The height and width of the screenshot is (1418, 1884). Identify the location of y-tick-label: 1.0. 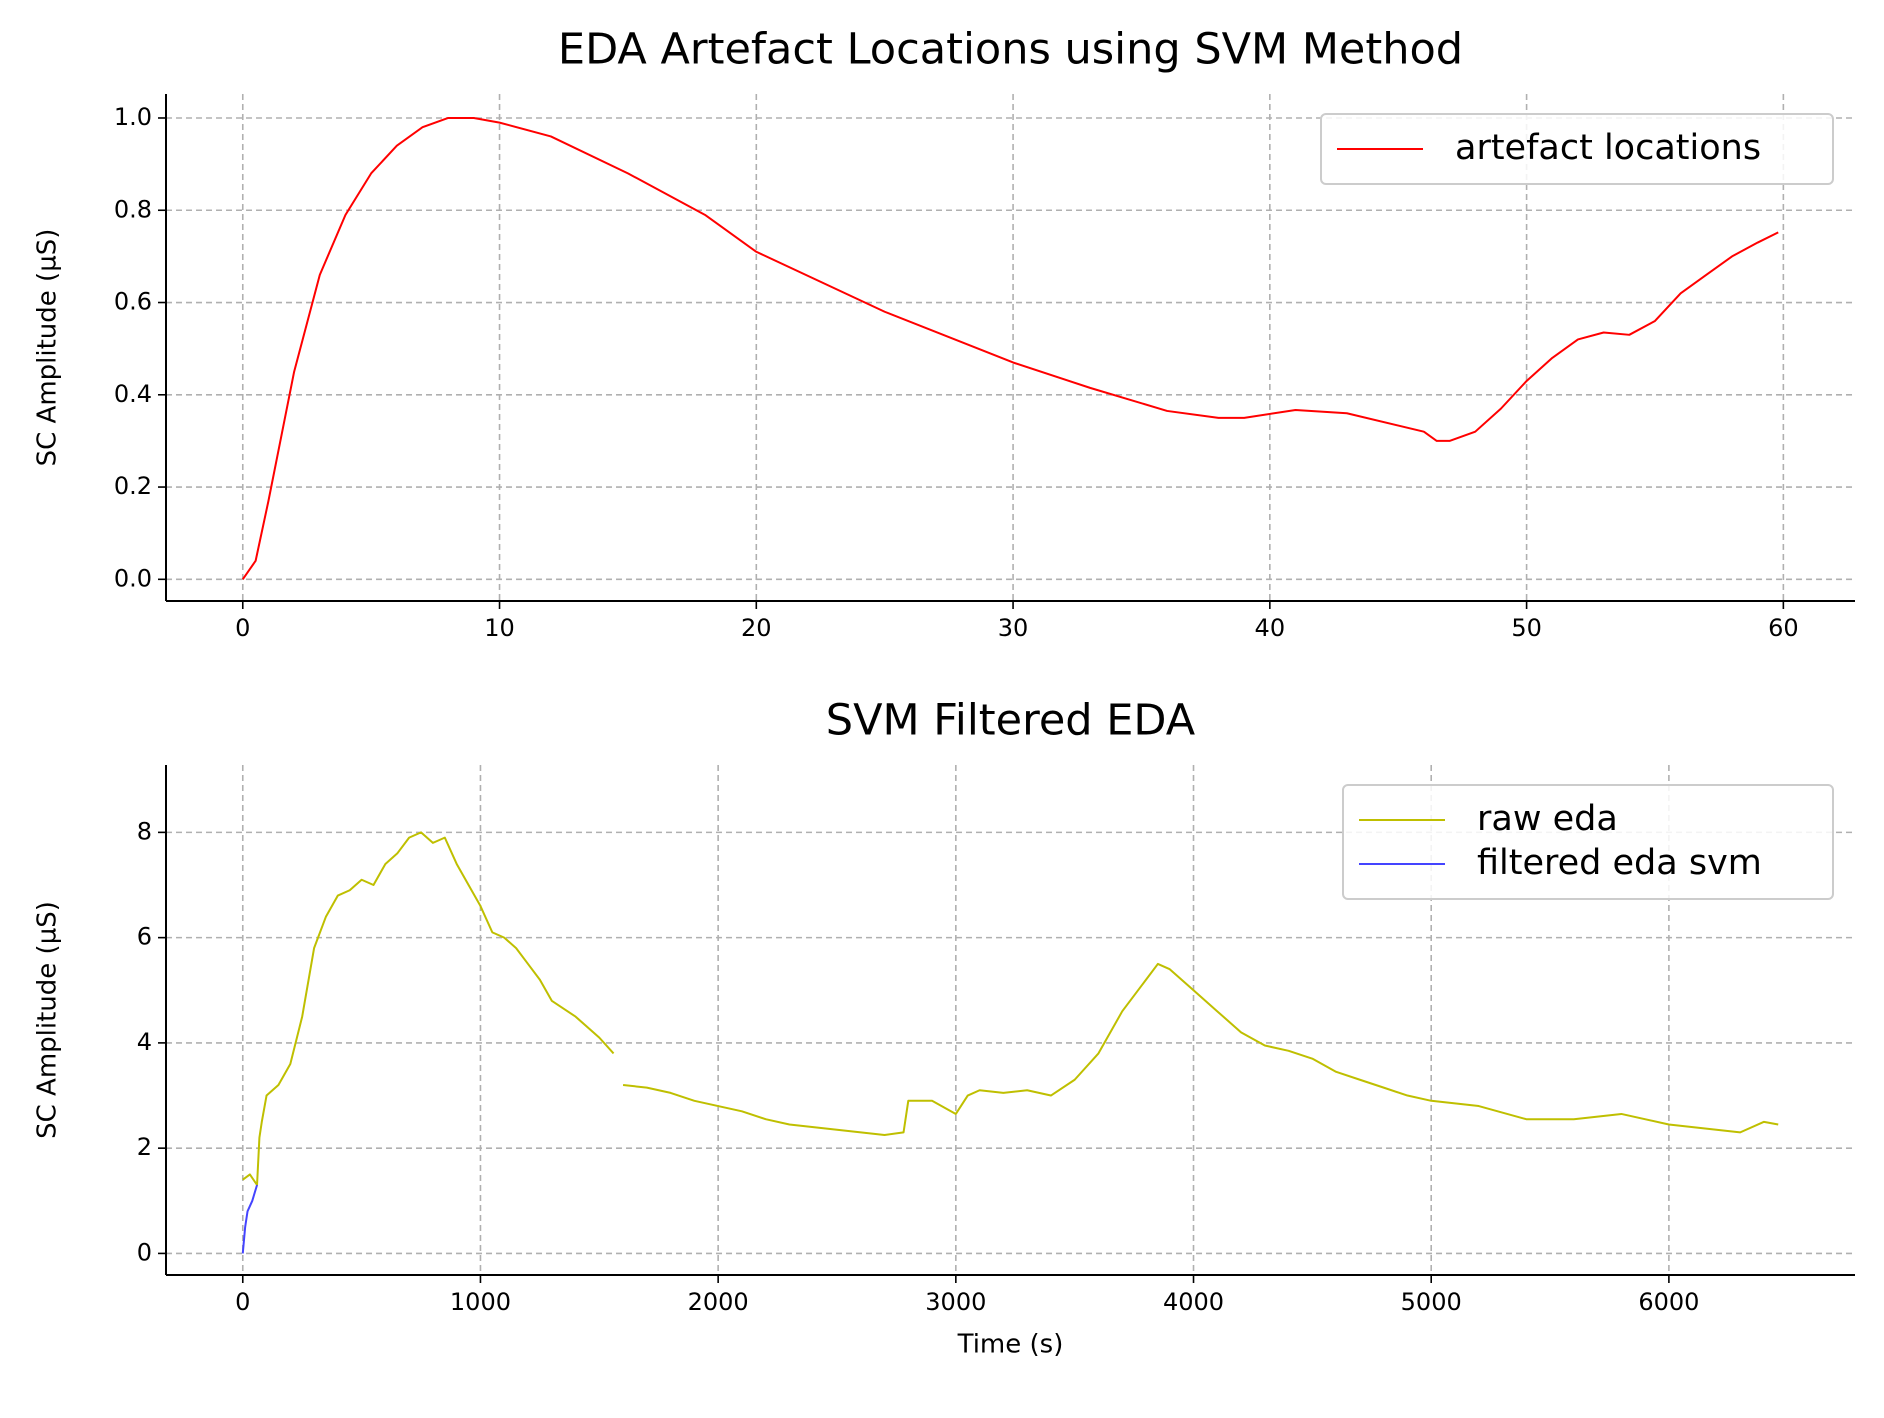
(133, 117).